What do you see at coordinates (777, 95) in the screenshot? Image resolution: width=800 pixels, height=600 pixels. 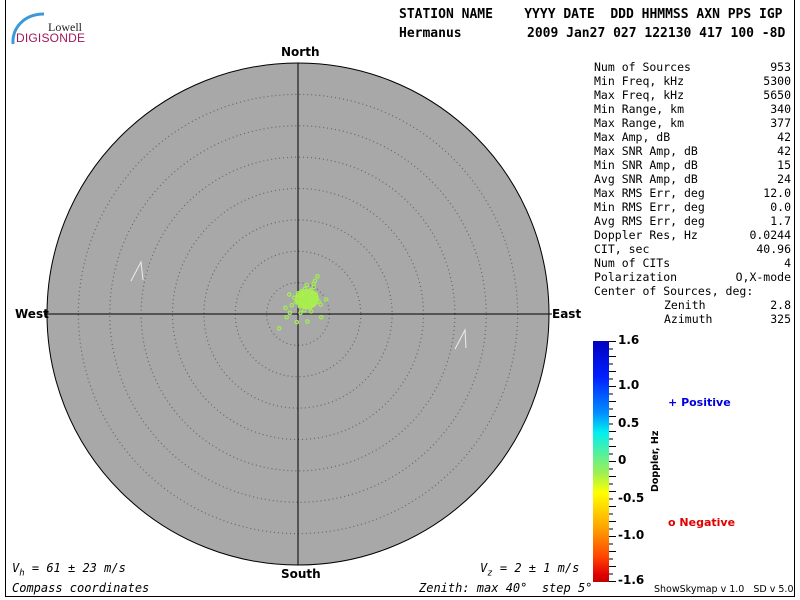 I see `stat-value: 5650` at bounding box center [777, 95].